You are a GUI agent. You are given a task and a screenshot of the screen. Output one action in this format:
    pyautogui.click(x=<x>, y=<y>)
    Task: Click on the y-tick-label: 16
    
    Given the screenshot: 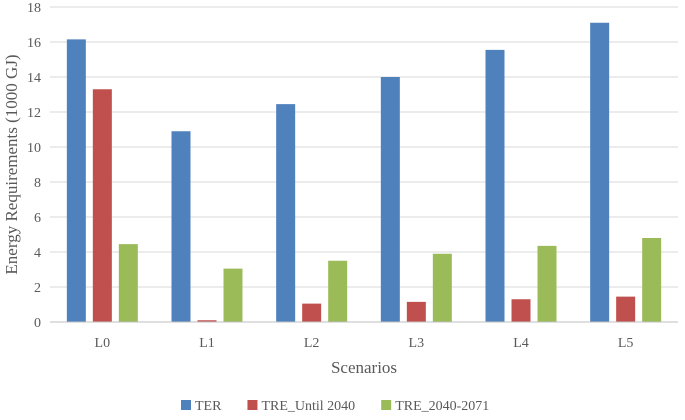 What is the action you would take?
    pyautogui.click(x=34, y=43)
    